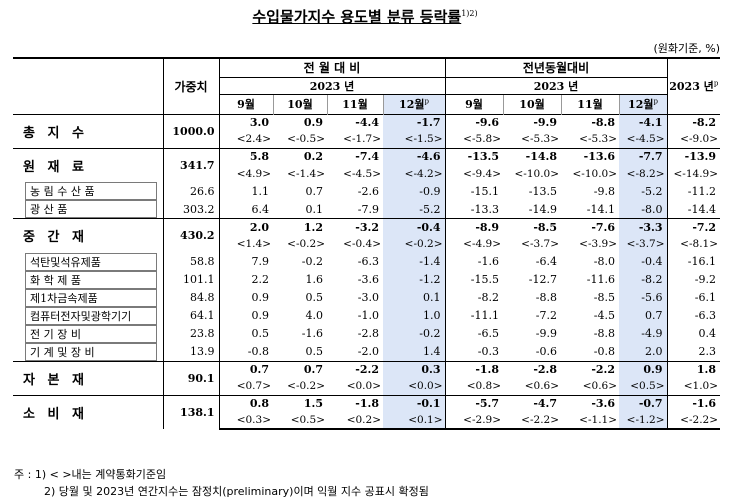  I want to click on mom-value: -1.8, so click(355, 403).